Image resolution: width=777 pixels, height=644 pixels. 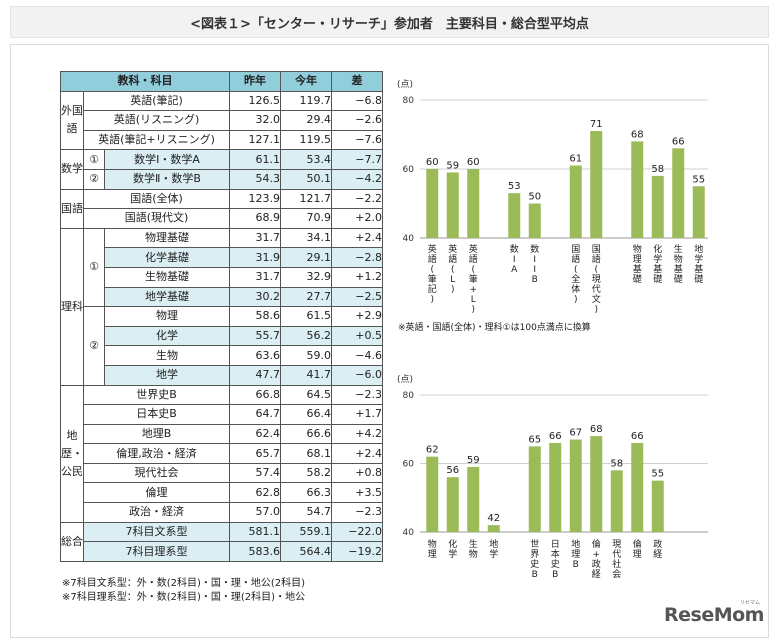 I want to click on bar-value-label: 58, so click(x=657, y=169).